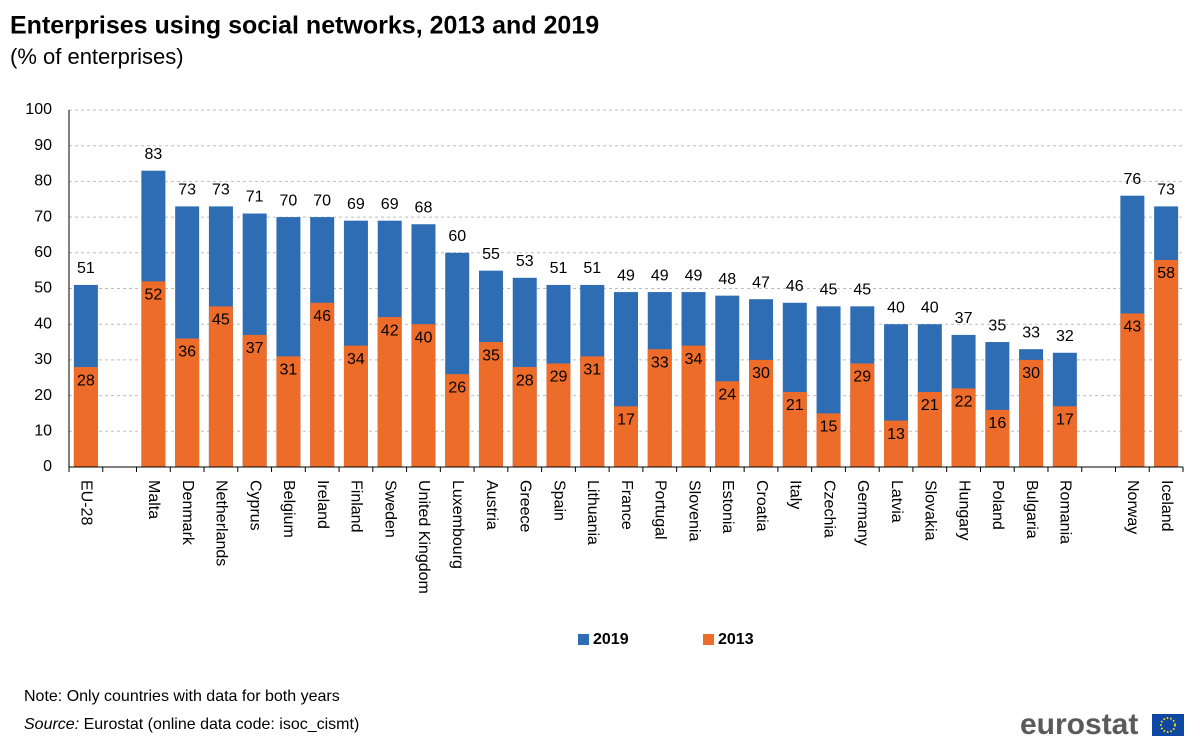 The width and height of the screenshot is (1200, 749). I want to click on x-tick-label: Latvia, so click(896, 501).